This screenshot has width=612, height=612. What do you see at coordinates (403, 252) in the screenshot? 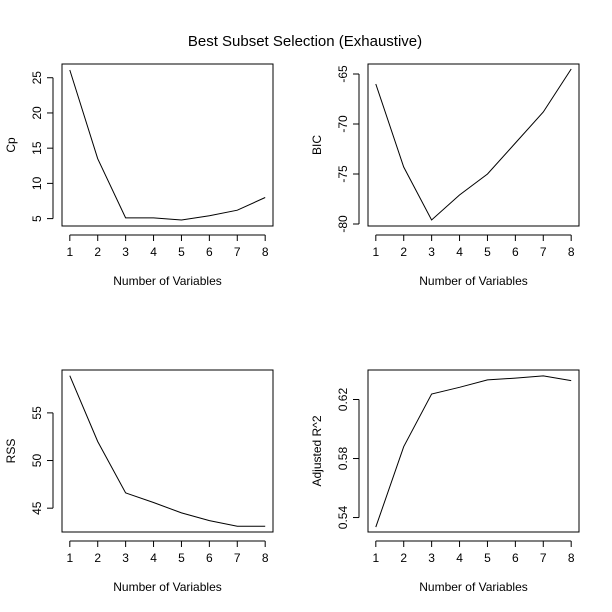
I see `bic-x-tick-label: 2` at bounding box center [403, 252].